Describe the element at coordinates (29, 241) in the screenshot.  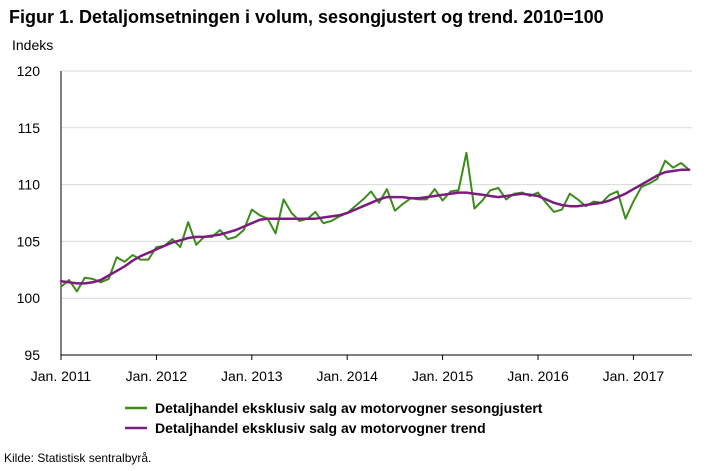
I see `y-tick-label: 105` at that location.